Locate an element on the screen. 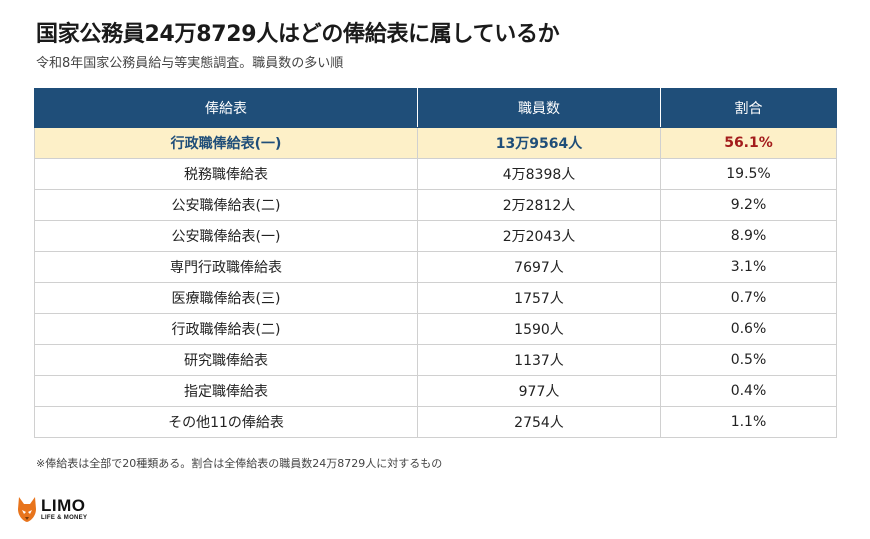 The width and height of the screenshot is (870, 539). table-row: 行政職俸給表(一) 13万9564人 56.1% is located at coordinates (435, 143).